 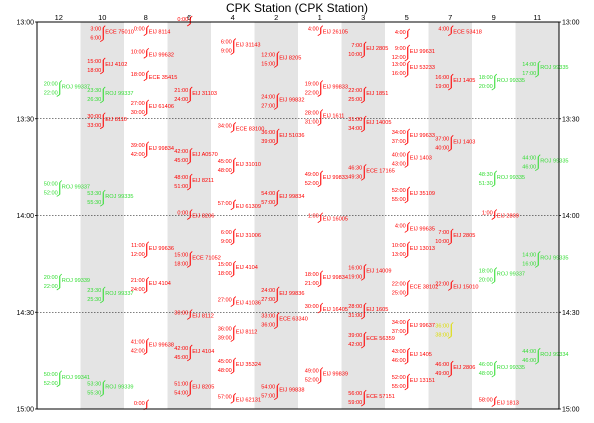 I want to click on train-event: 24:00 27:00 EIJ 99832, so click(x=282, y=101).